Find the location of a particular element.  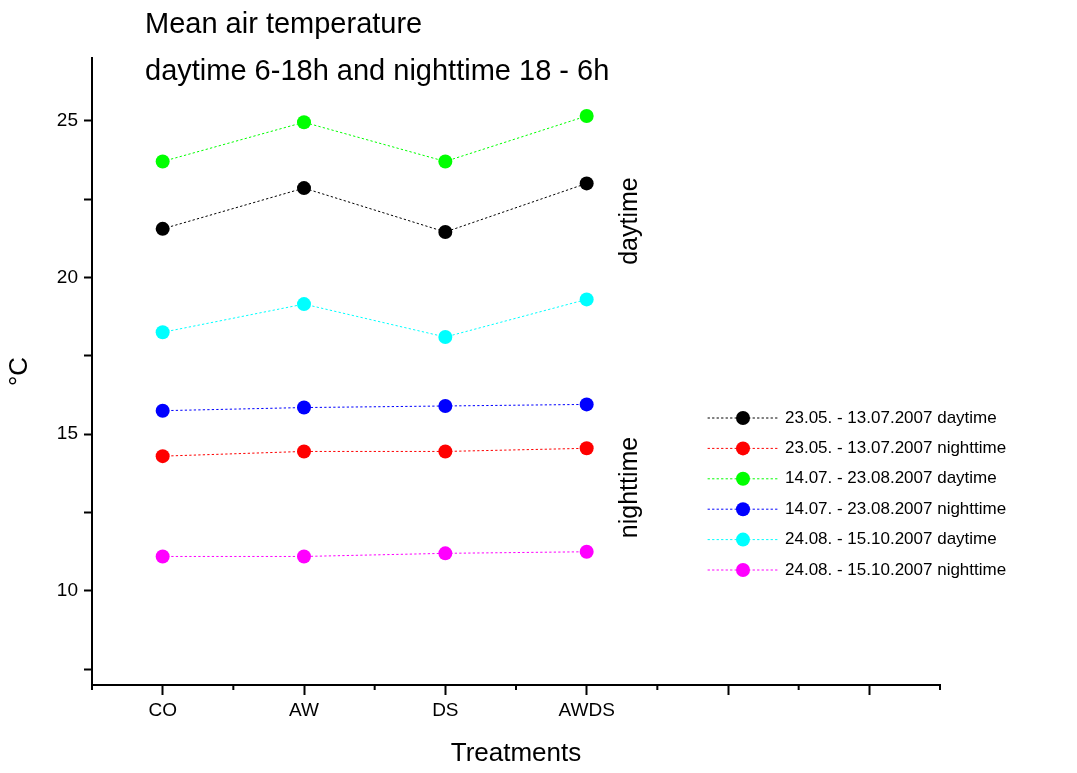

x-tick-label: AW is located at coordinates (304, 709).